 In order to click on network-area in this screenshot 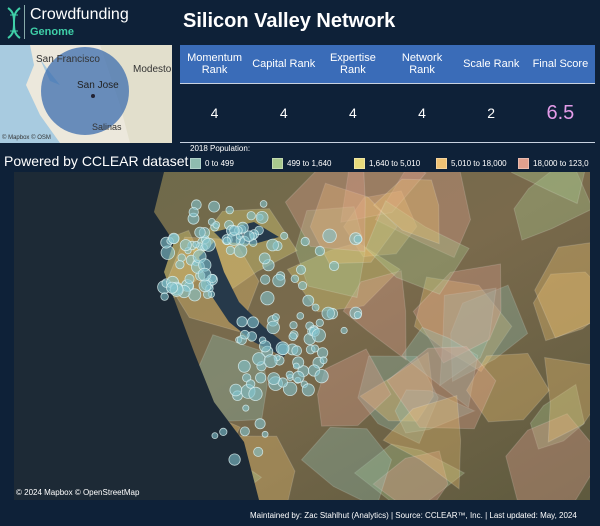, I will do `click(85, 91)`.